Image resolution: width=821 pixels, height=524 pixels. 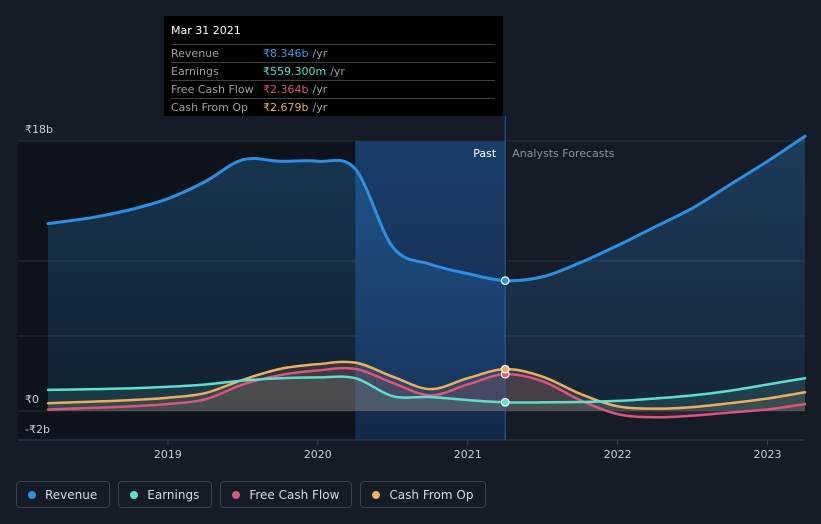 What do you see at coordinates (39, 129) in the screenshot?
I see `y-axis-label-top: ₹18b` at bounding box center [39, 129].